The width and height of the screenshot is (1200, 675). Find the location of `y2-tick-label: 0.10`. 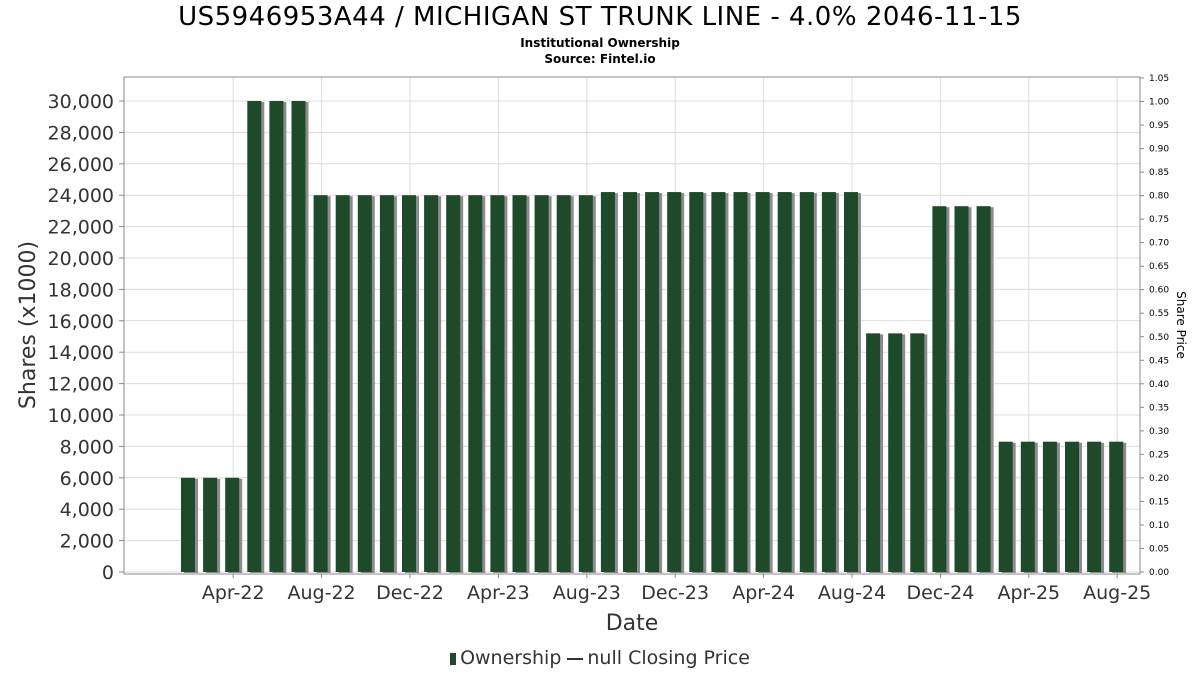

y2-tick-label: 0.10 is located at coordinates (1159, 526).